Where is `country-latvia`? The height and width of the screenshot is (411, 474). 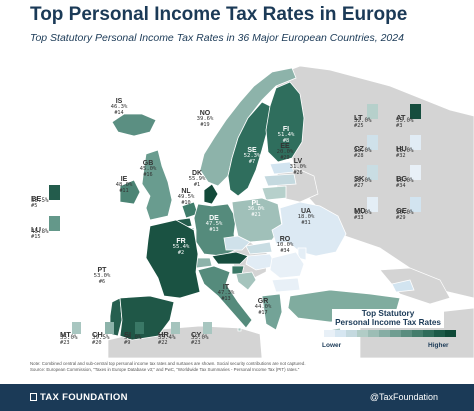
country-latvia is located at coordinates (280, 180).